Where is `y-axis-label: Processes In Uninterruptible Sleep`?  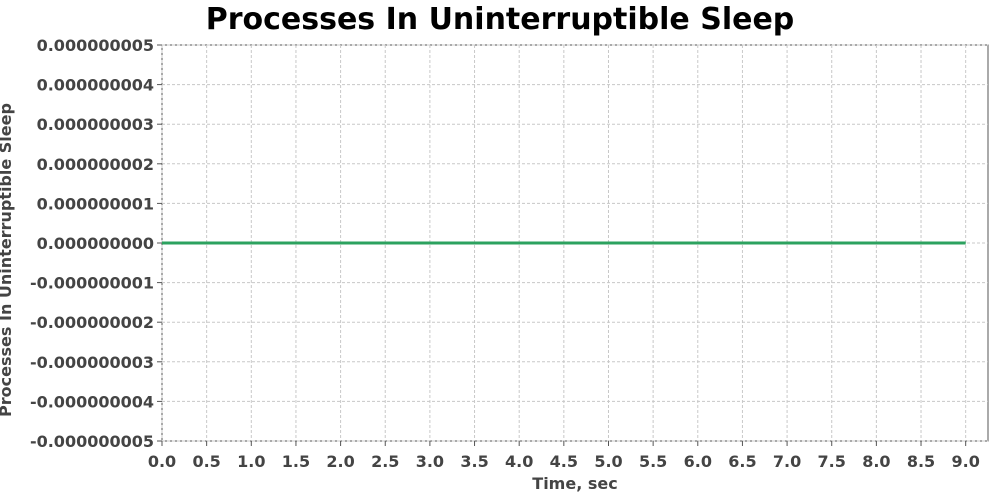
y-axis-label: Processes In Uninterruptible Sleep is located at coordinates (7, 260).